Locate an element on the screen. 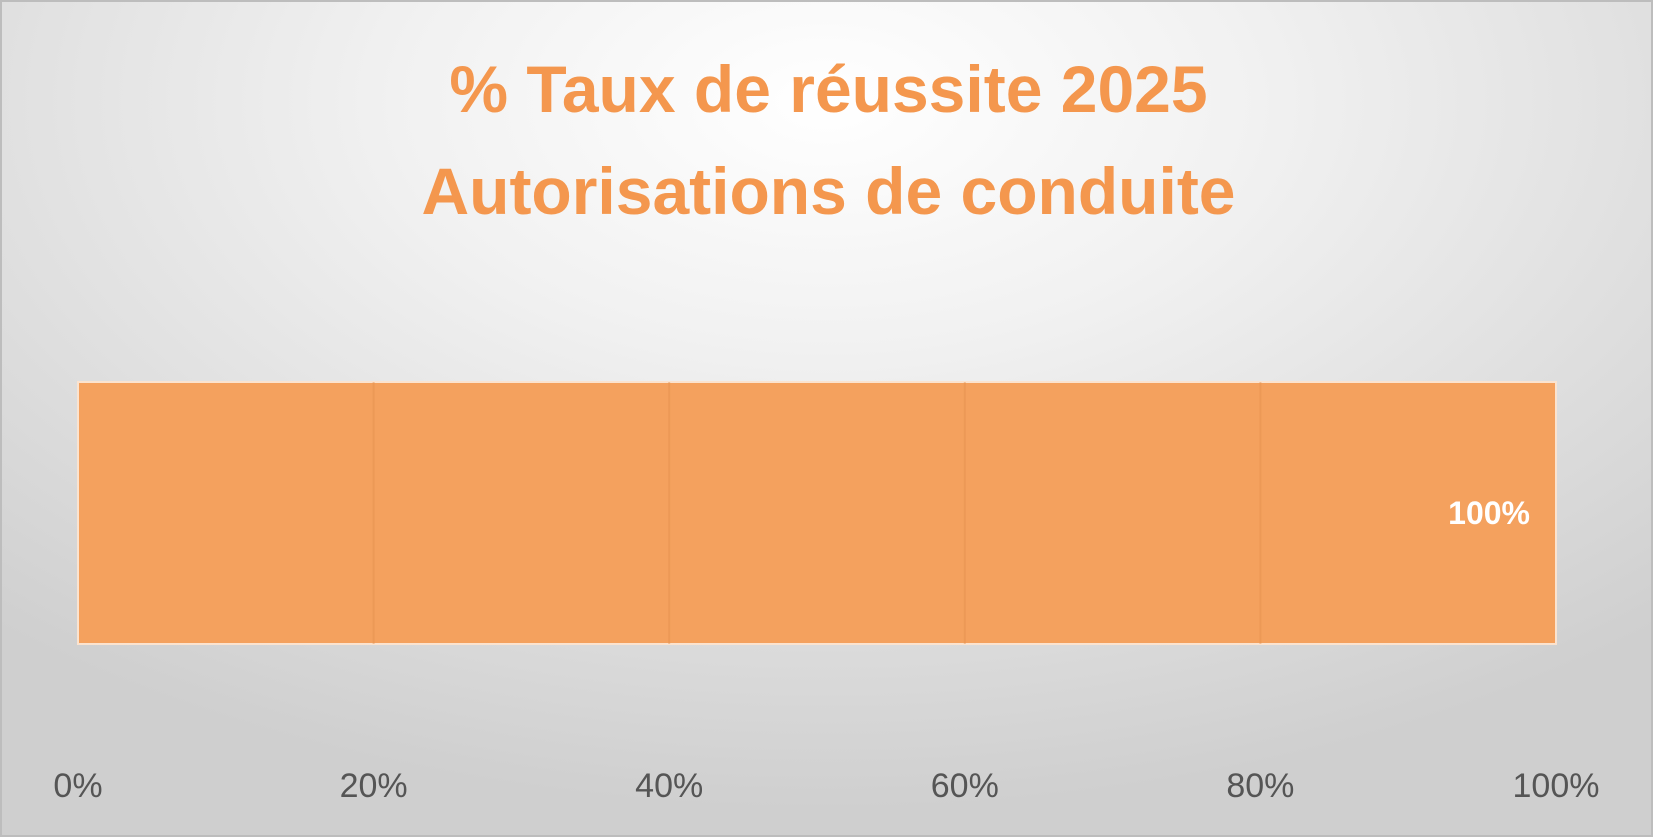 The height and width of the screenshot is (837, 1653). chart-title-line-2: Autorisations de conduite is located at coordinates (828, 191).